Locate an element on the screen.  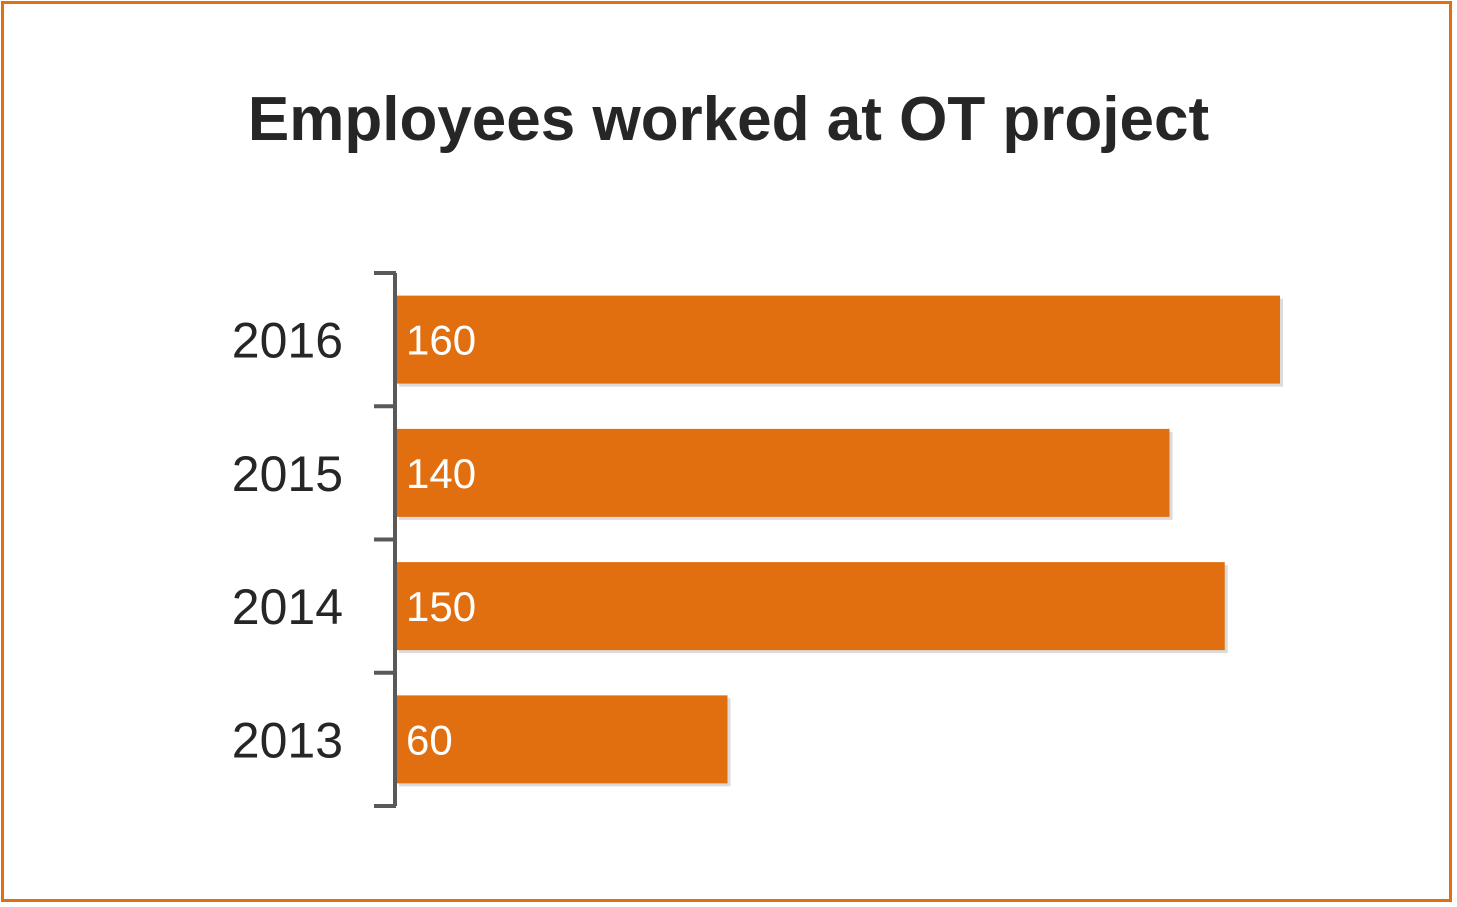
bar-2014 is located at coordinates (810, 606).